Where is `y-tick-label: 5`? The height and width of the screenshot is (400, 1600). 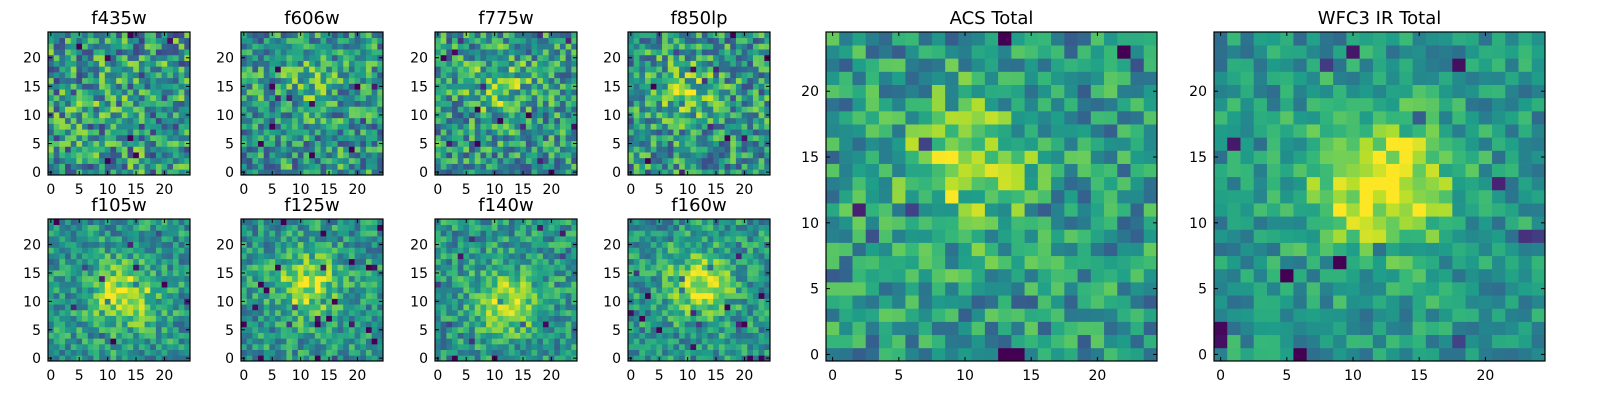
y-tick-label: 5 is located at coordinates (423, 145).